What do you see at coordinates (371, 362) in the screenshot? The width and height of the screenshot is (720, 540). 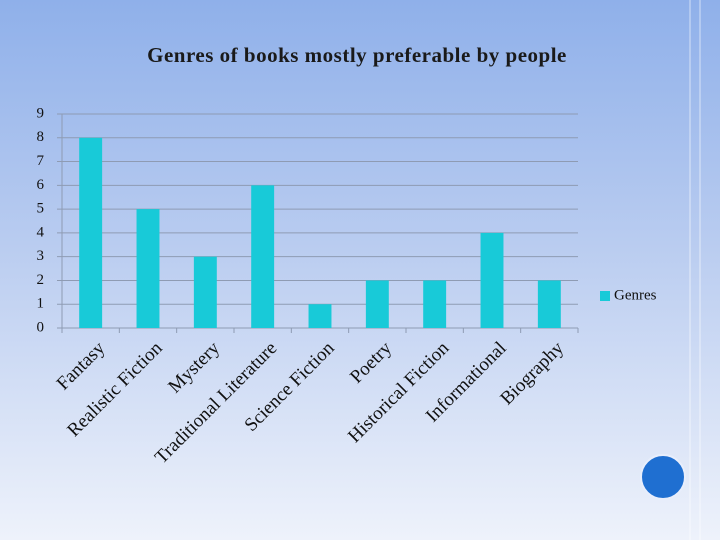 I see `x-tick-label: Poetry` at bounding box center [371, 362].